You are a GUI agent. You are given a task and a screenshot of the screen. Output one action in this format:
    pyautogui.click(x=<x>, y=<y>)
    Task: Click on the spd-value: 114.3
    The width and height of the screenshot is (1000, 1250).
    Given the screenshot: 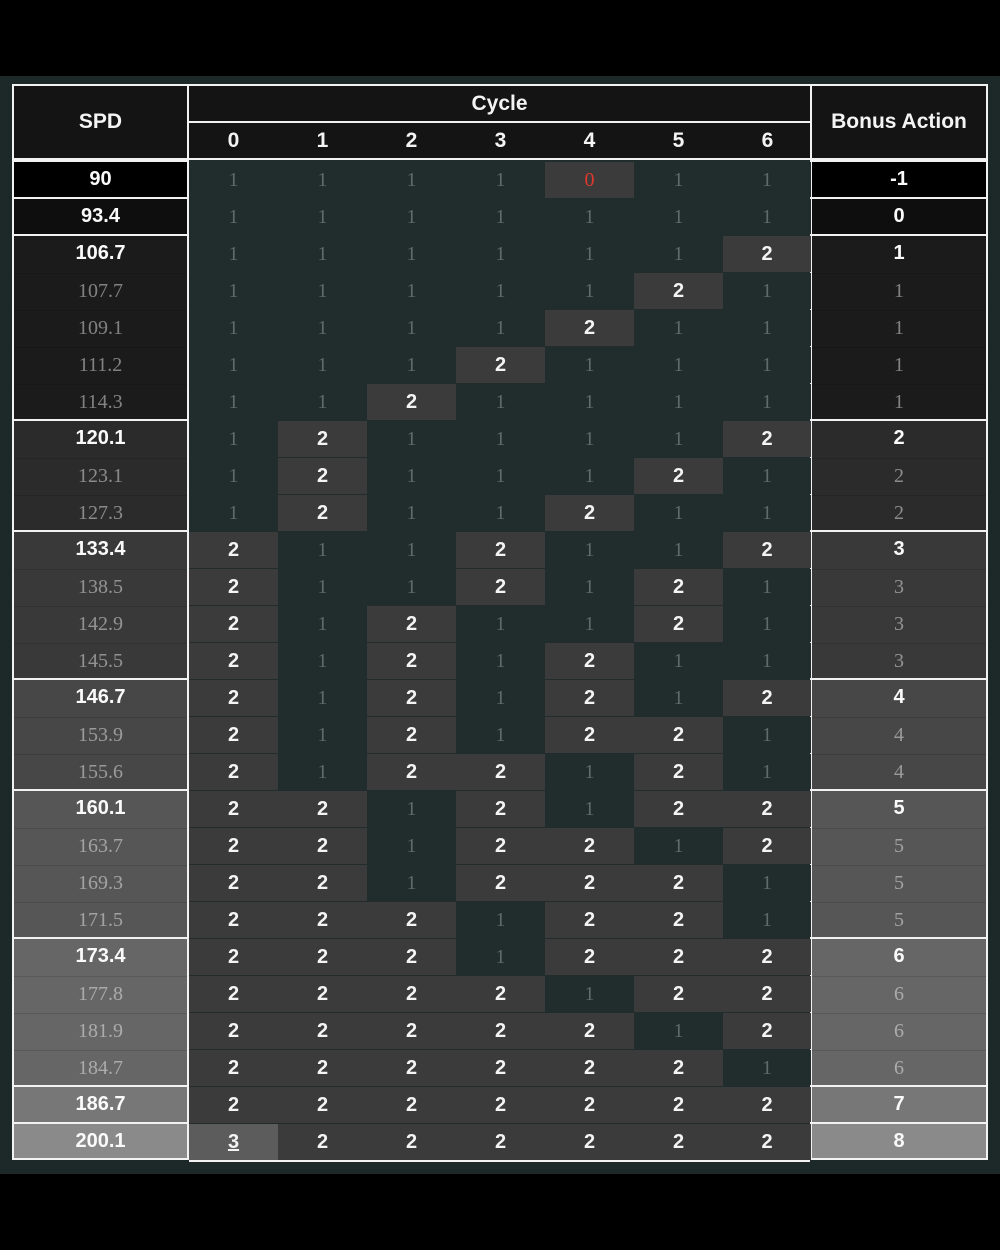 What is the action you would take?
    pyautogui.click(x=100, y=401)
    